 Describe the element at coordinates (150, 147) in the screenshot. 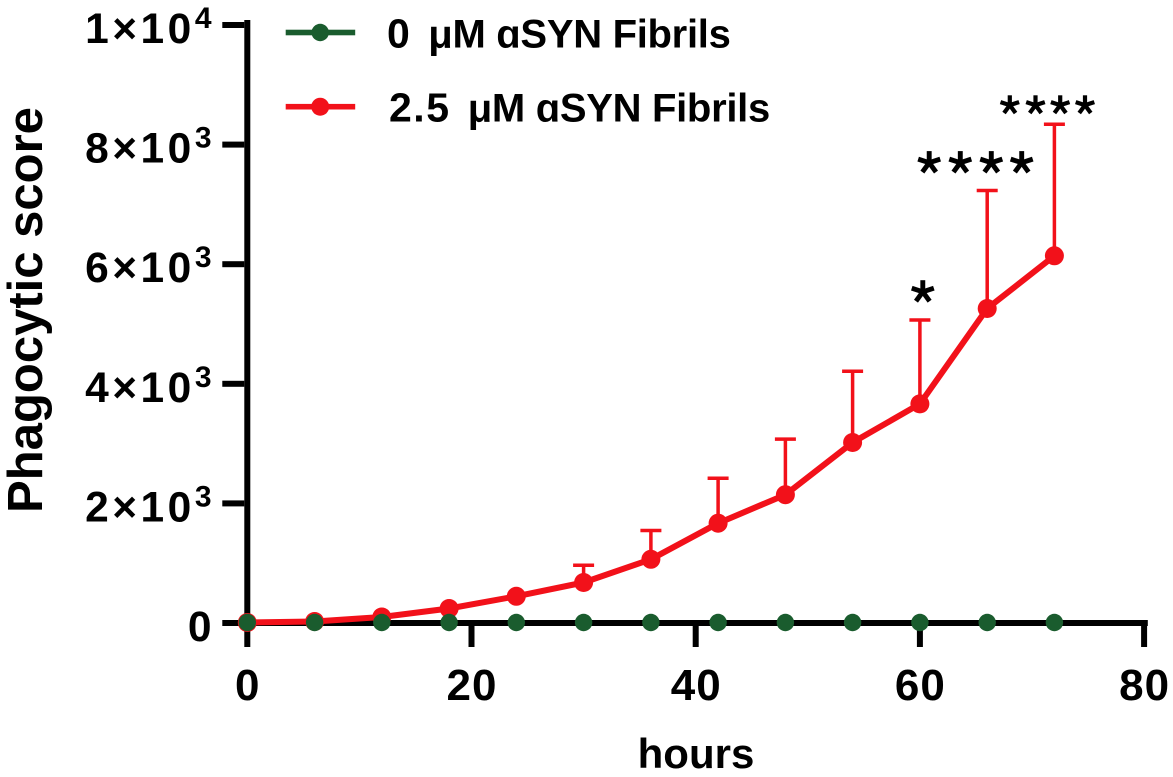

I see `svg-text: 8×103` at that location.